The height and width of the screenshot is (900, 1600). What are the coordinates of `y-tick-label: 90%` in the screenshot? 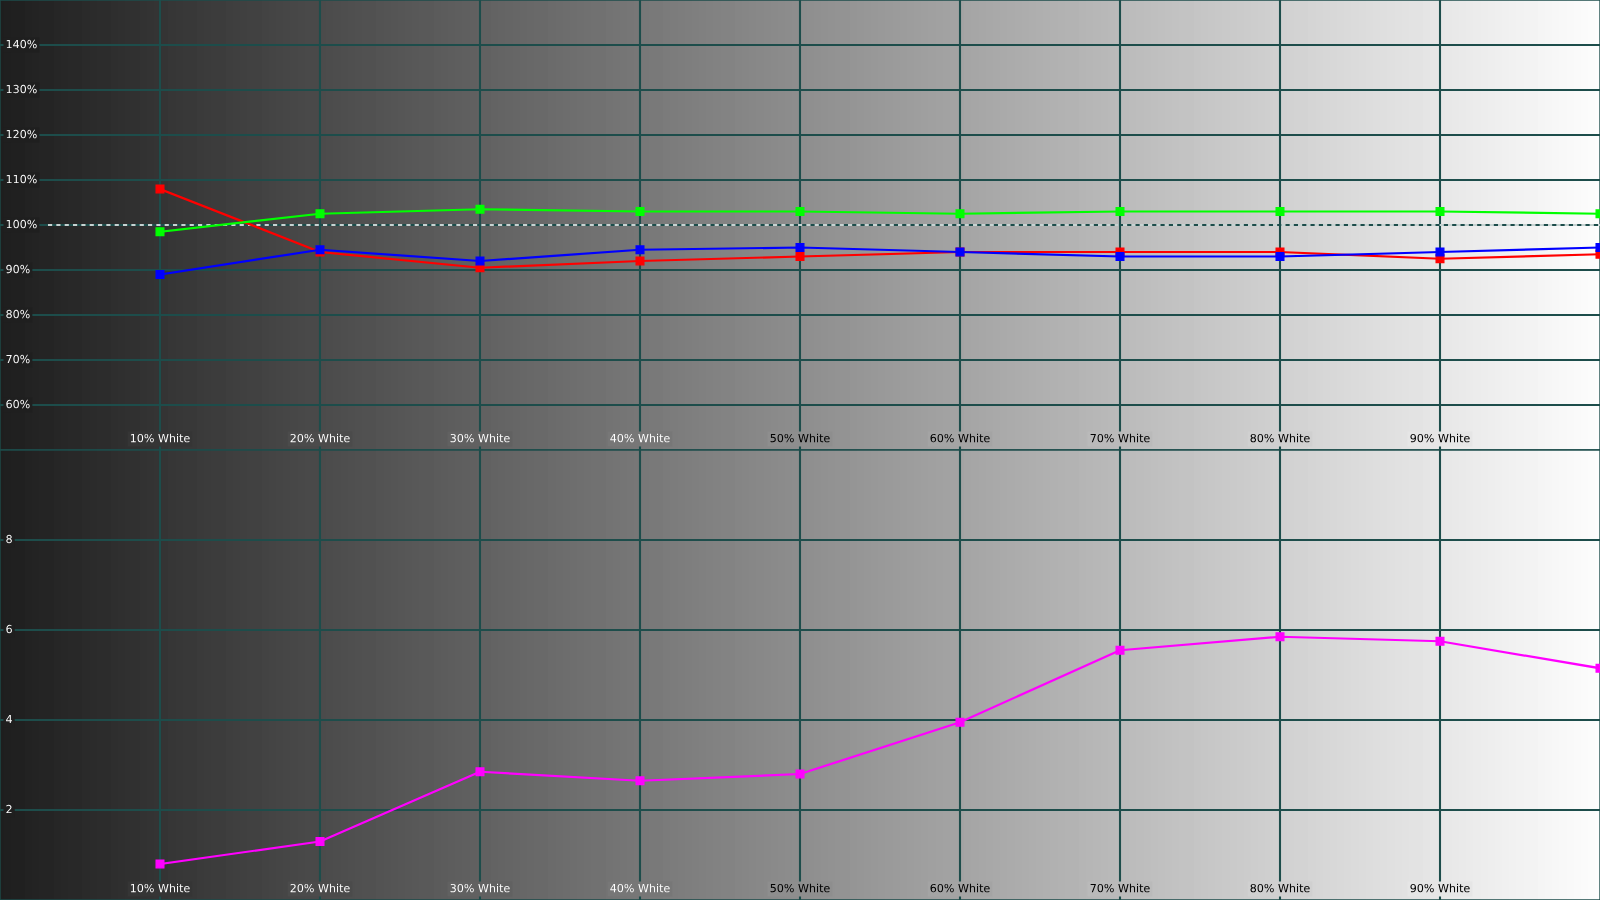 It's located at (18, 269).